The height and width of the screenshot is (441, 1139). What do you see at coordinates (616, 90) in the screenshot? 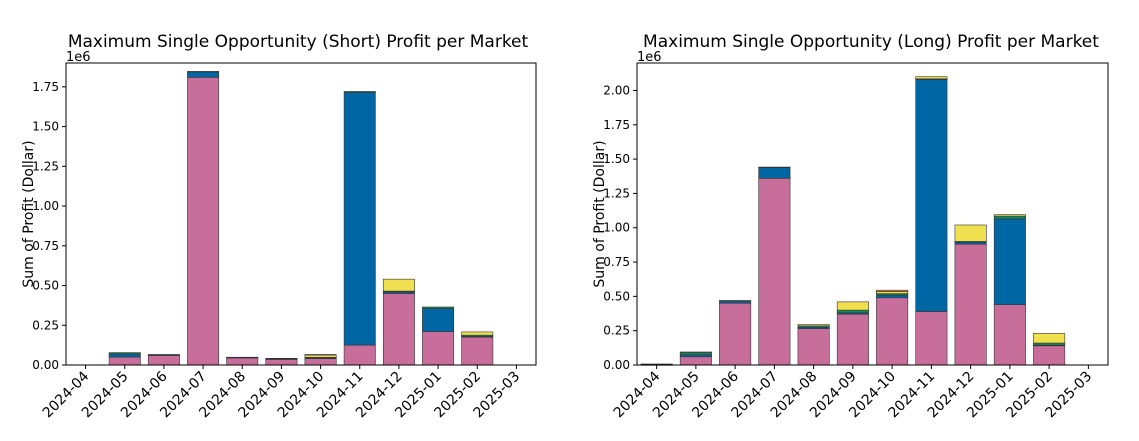
I see `y-tick-label: 2.00` at bounding box center [616, 90].